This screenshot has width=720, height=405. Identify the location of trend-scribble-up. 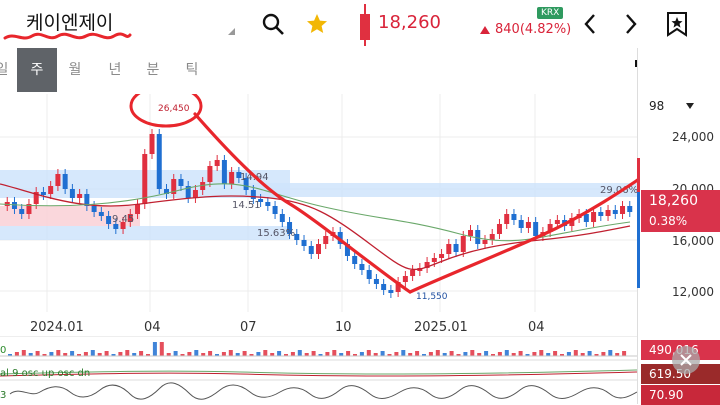
(522, 236).